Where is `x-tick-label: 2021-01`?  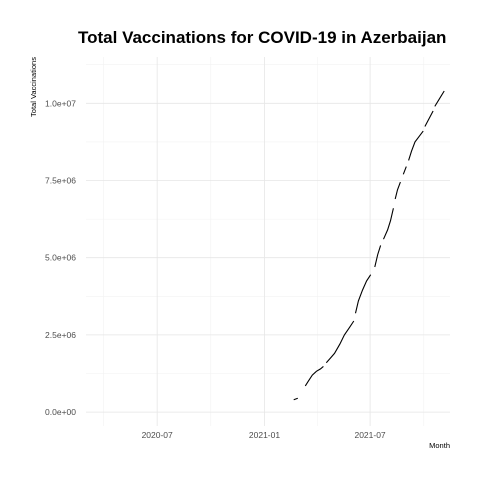 x-tick-label: 2021-01 is located at coordinates (264, 435).